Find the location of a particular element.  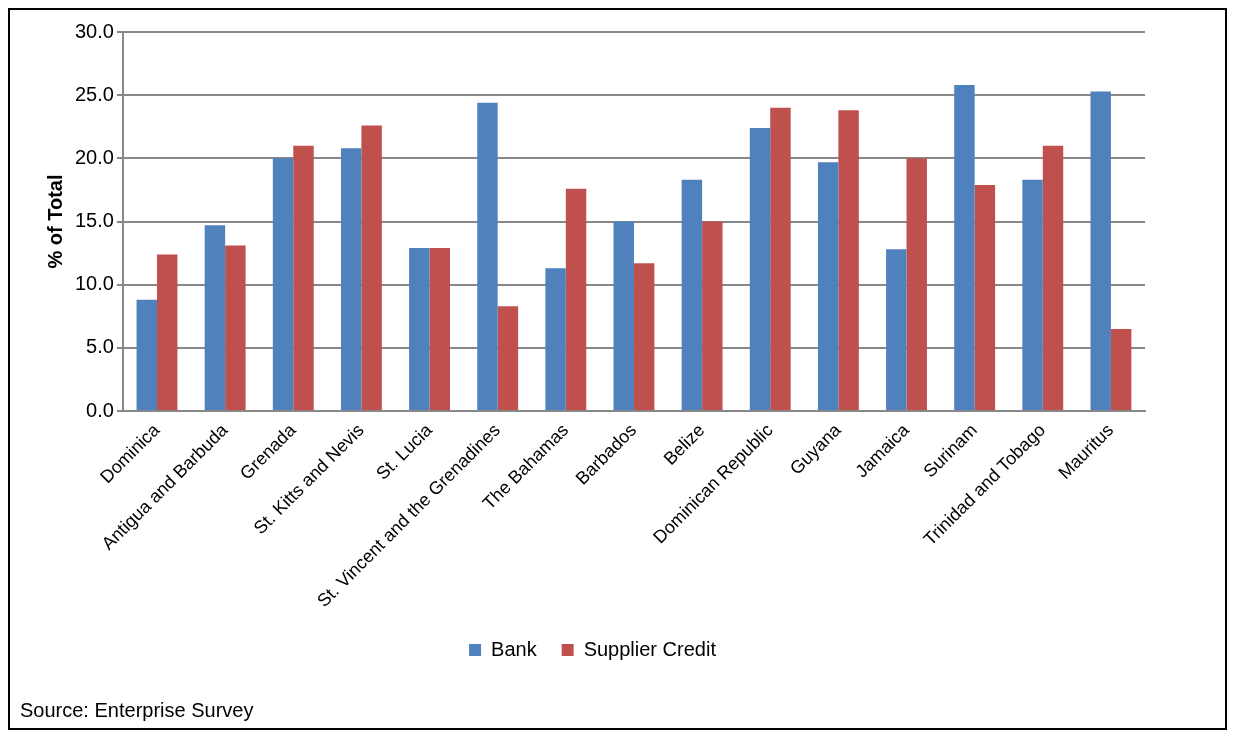

legend-label: Supplier Credit is located at coordinates (650, 648).